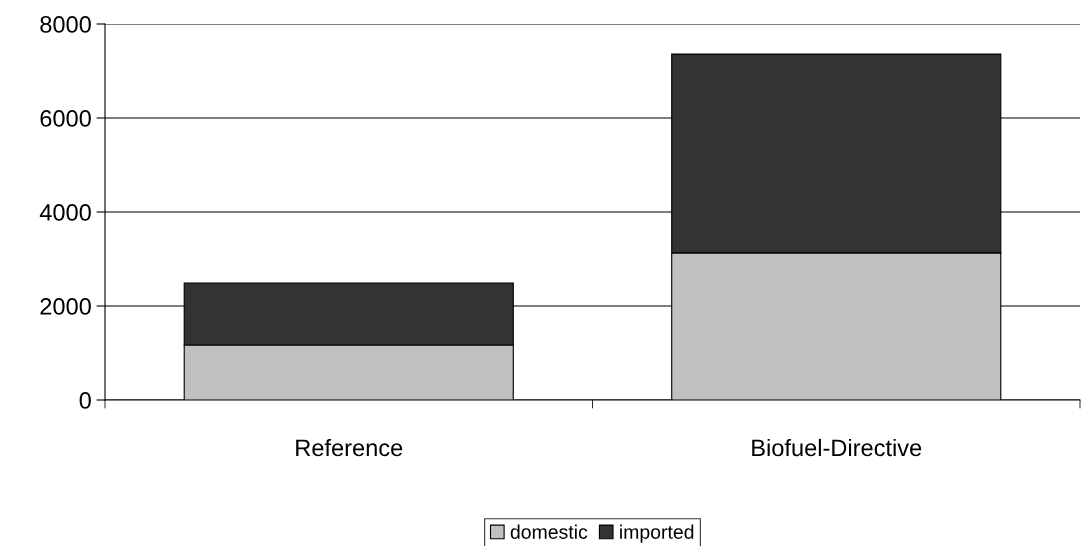 The image size is (1085, 546). What do you see at coordinates (837, 447) in the screenshot?
I see `x-tick-label: Biofuel-Directive` at bounding box center [837, 447].